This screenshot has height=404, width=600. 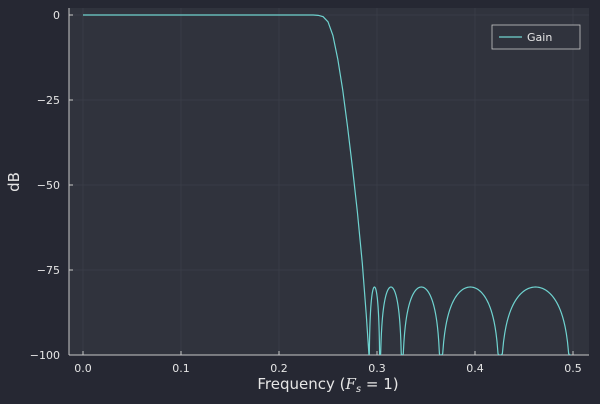 What do you see at coordinates (539, 37) in the screenshot?
I see `legend-label: Gain` at bounding box center [539, 37].